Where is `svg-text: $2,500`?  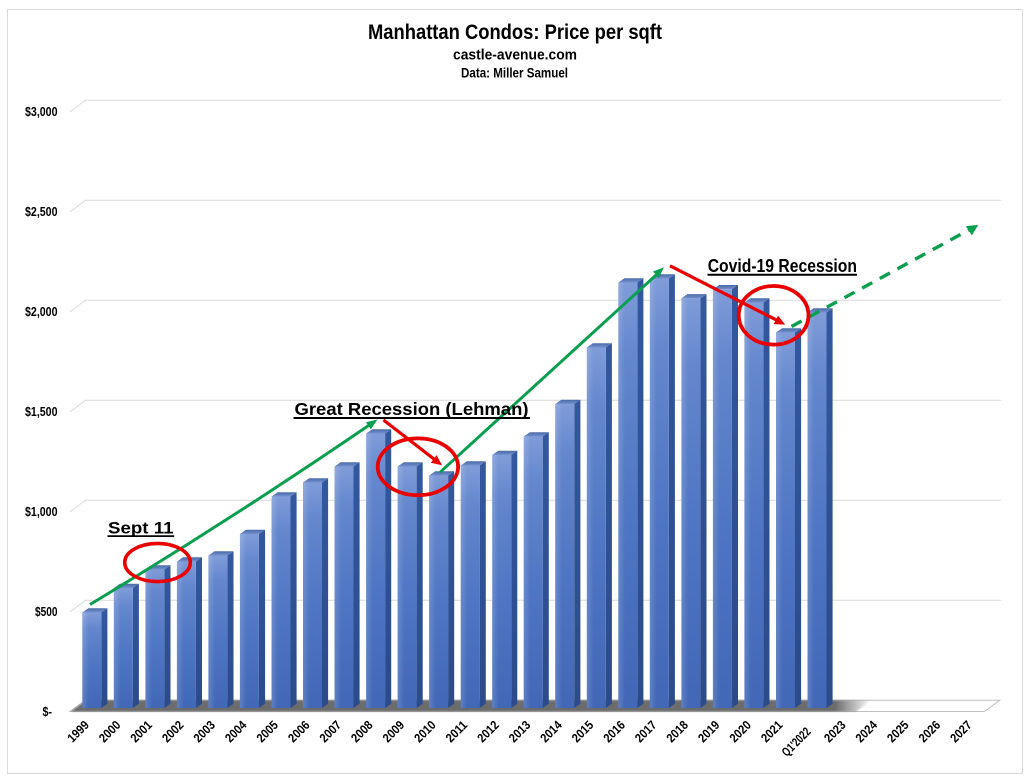 svg-text: $2,500 is located at coordinates (41, 212).